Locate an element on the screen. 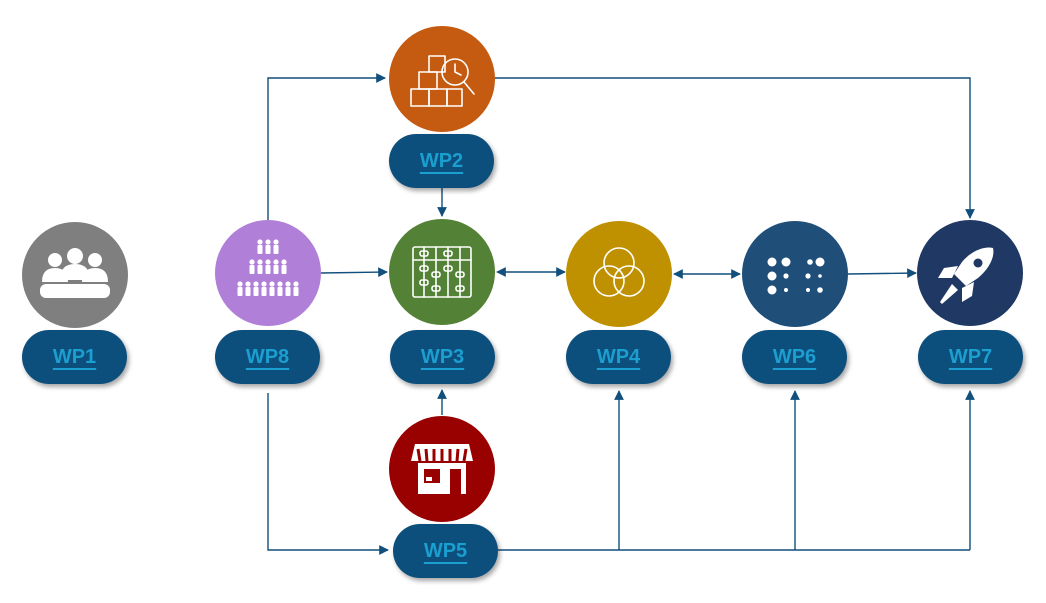 The width and height of the screenshot is (1046, 603). wp3-pill-bg is located at coordinates (442, 357).